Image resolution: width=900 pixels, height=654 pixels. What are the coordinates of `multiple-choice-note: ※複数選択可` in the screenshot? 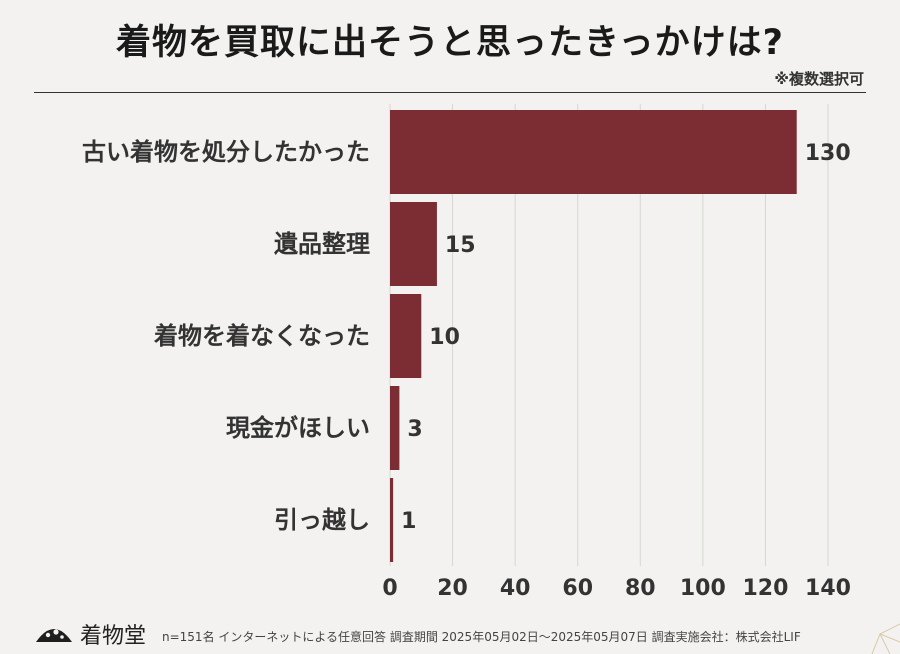 It's located at (819, 79).